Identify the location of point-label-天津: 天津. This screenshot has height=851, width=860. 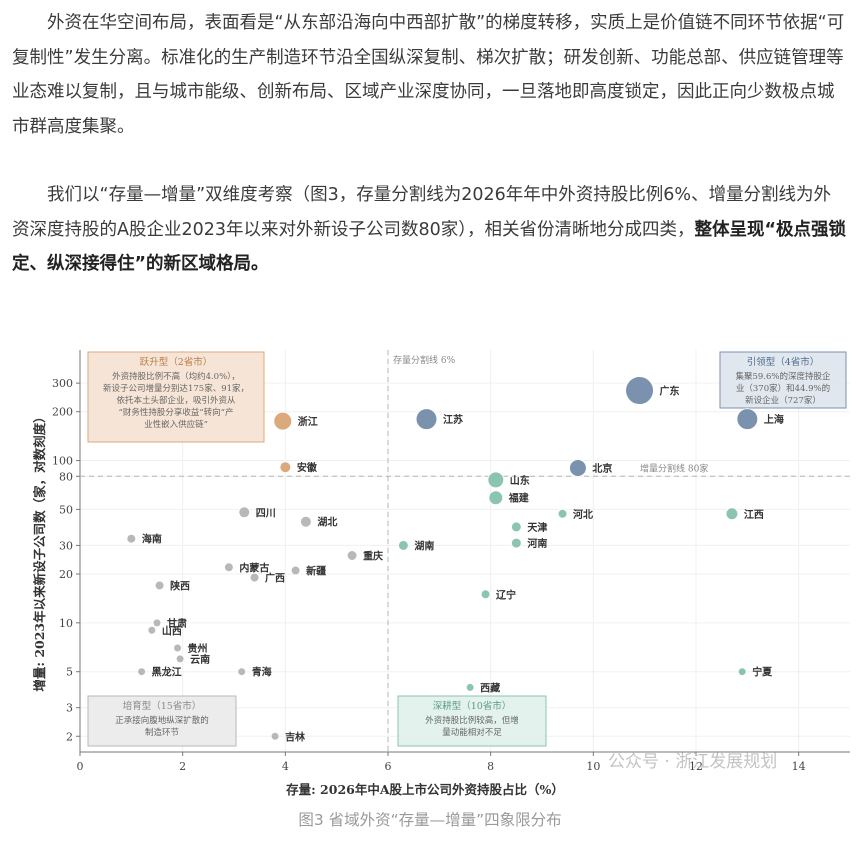
(537, 527).